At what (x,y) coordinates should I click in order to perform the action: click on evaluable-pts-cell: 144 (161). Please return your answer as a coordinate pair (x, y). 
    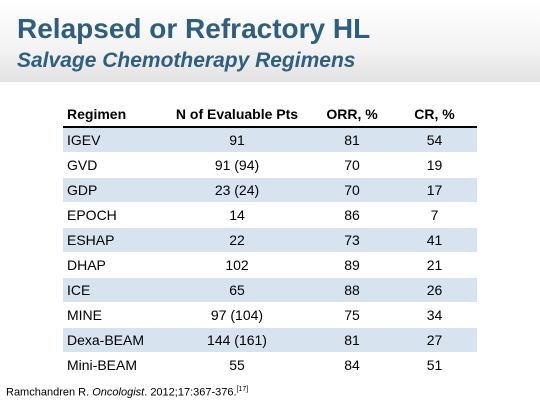
    Looking at the image, I should click on (237, 340).